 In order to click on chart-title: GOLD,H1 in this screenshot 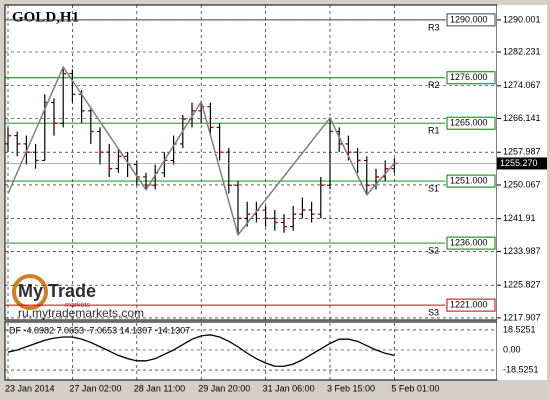, I will do `click(45, 17)`.